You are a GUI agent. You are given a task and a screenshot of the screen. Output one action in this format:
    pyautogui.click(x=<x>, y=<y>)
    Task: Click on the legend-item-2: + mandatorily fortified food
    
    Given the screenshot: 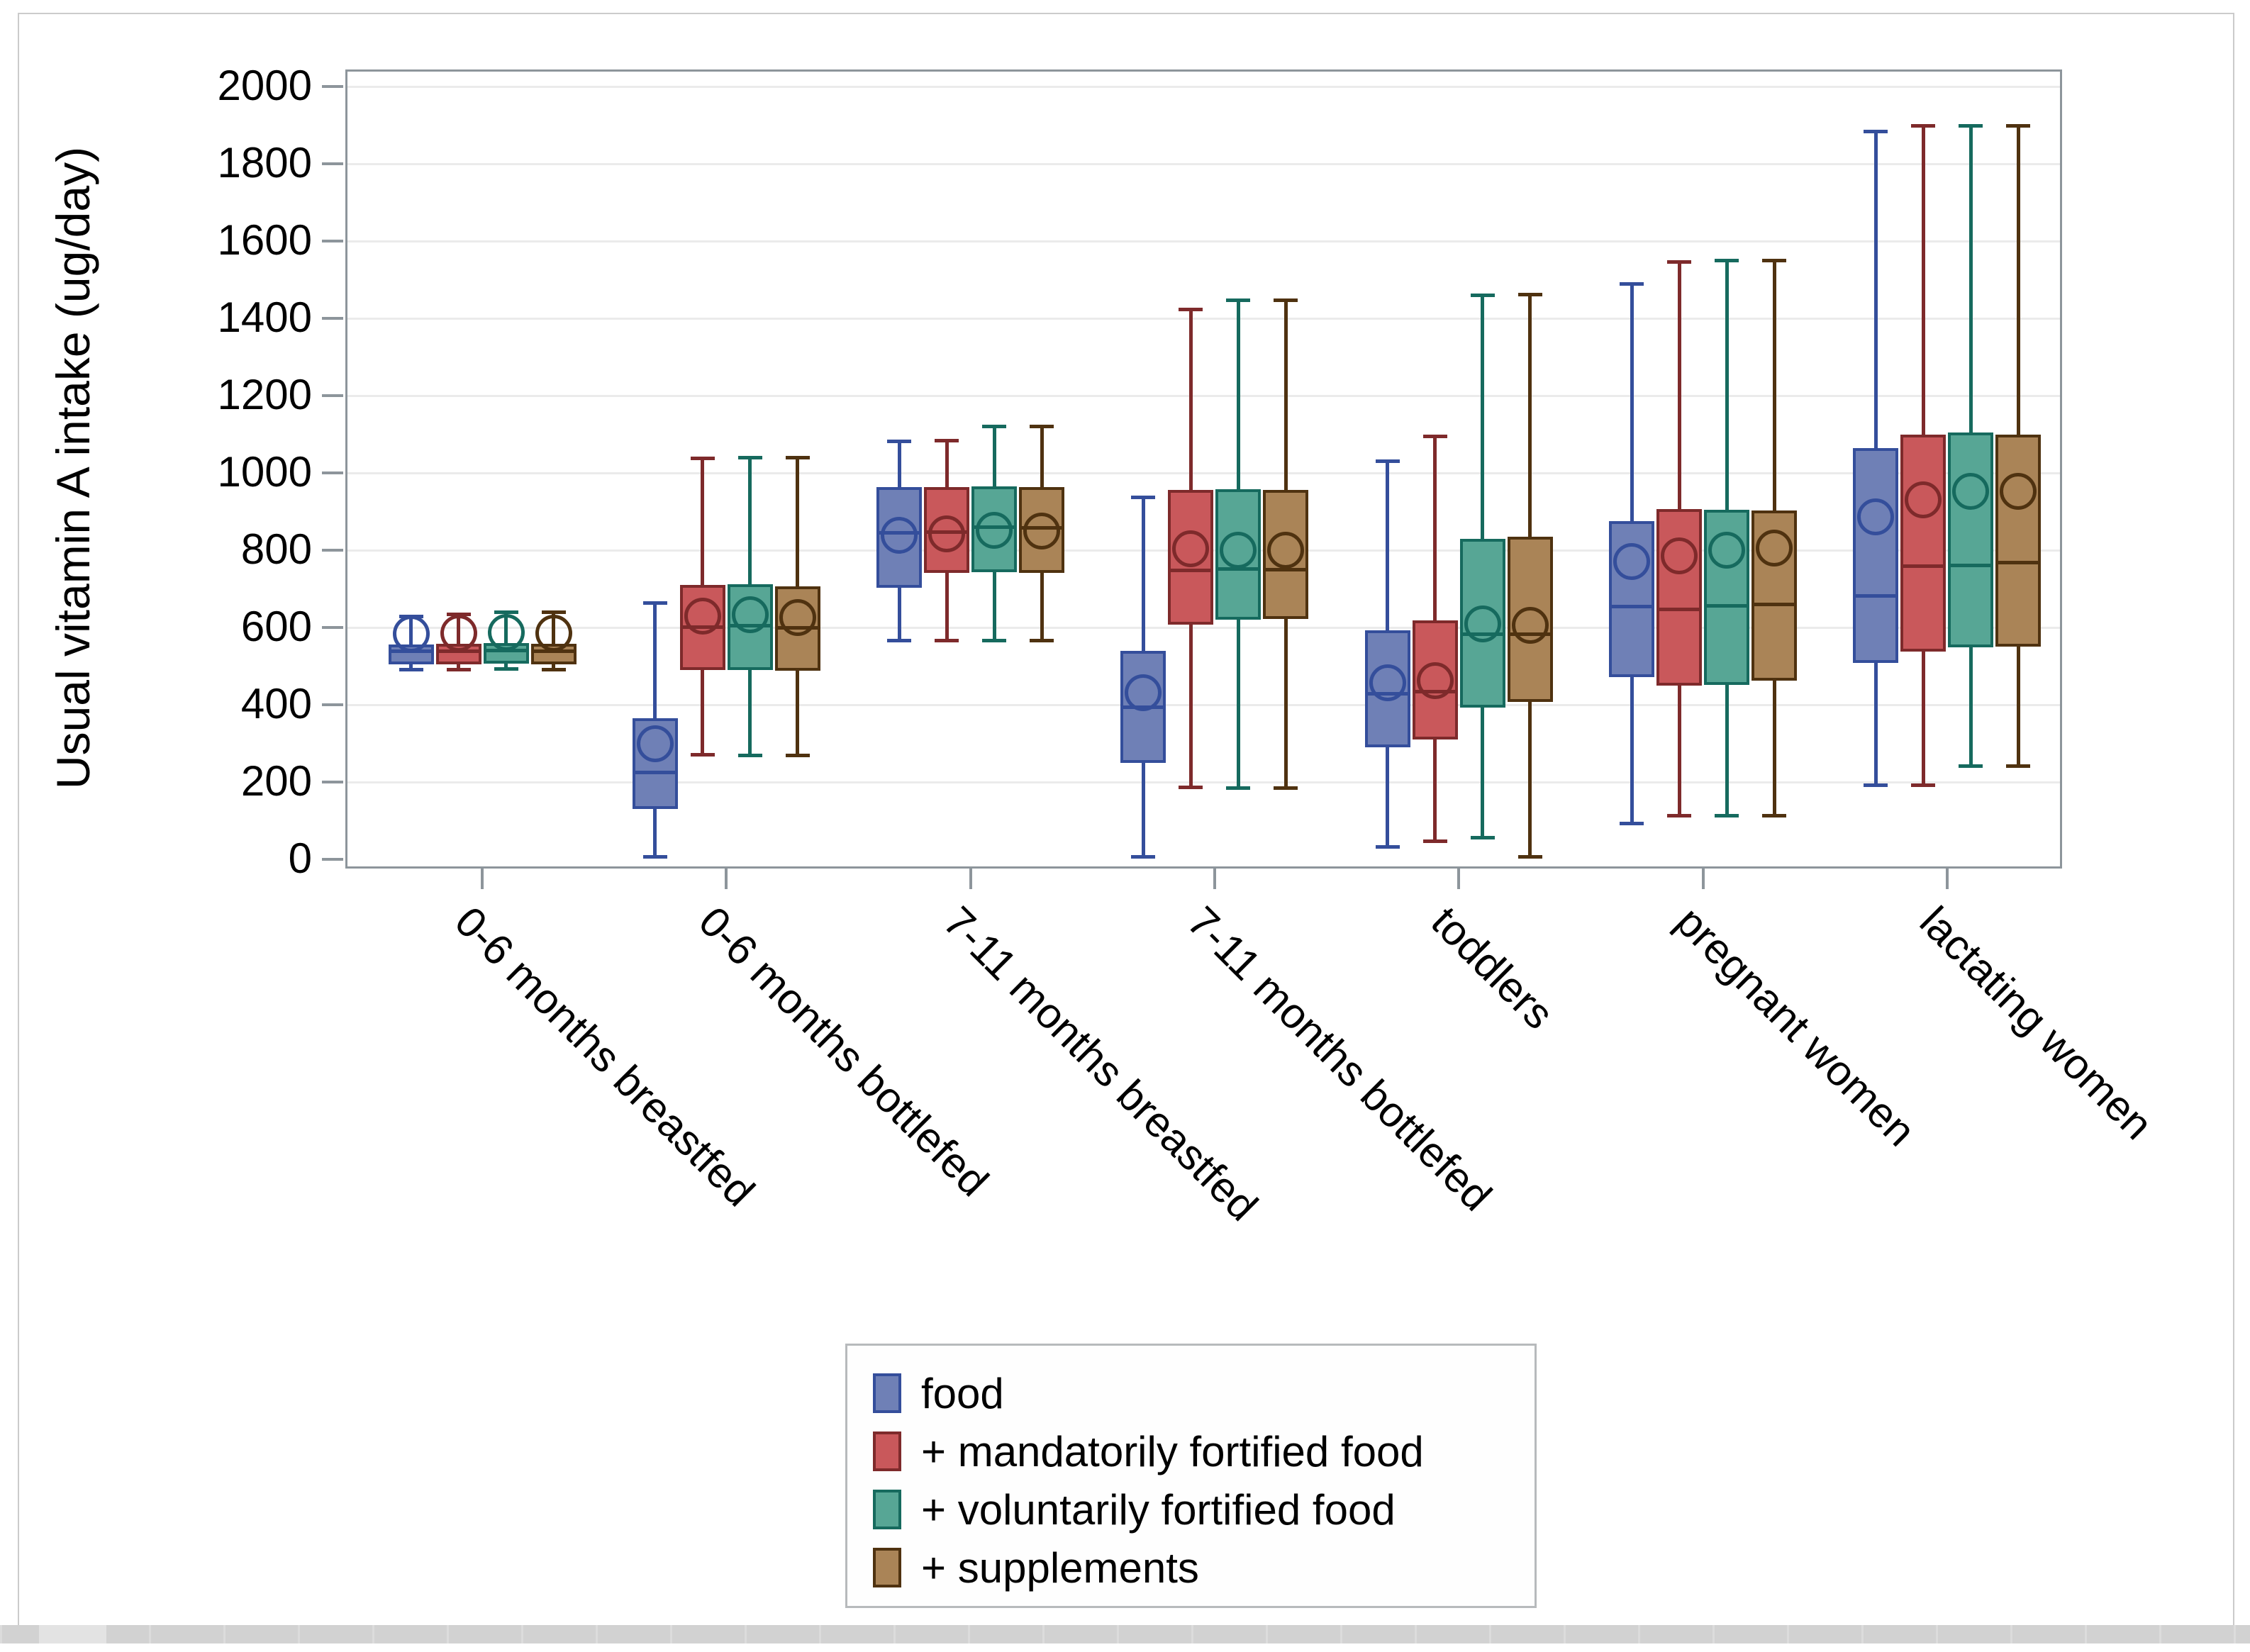 What is the action you would take?
    pyautogui.click(x=1204, y=1451)
    